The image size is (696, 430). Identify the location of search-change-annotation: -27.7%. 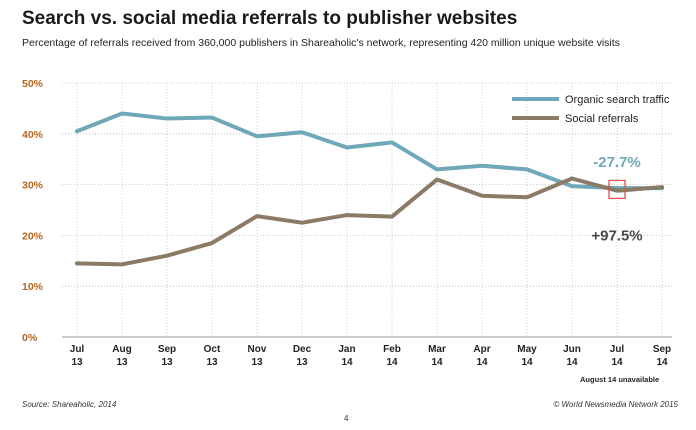
(617, 162).